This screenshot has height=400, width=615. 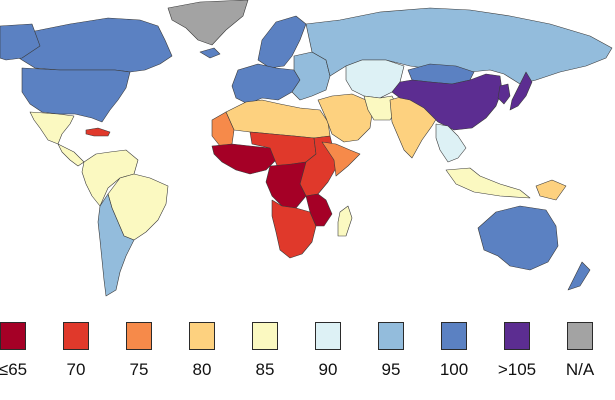 What do you see at coordinates (91, 45) in the screenshot?
I see `region-canada` at bounding box center [91, 45].